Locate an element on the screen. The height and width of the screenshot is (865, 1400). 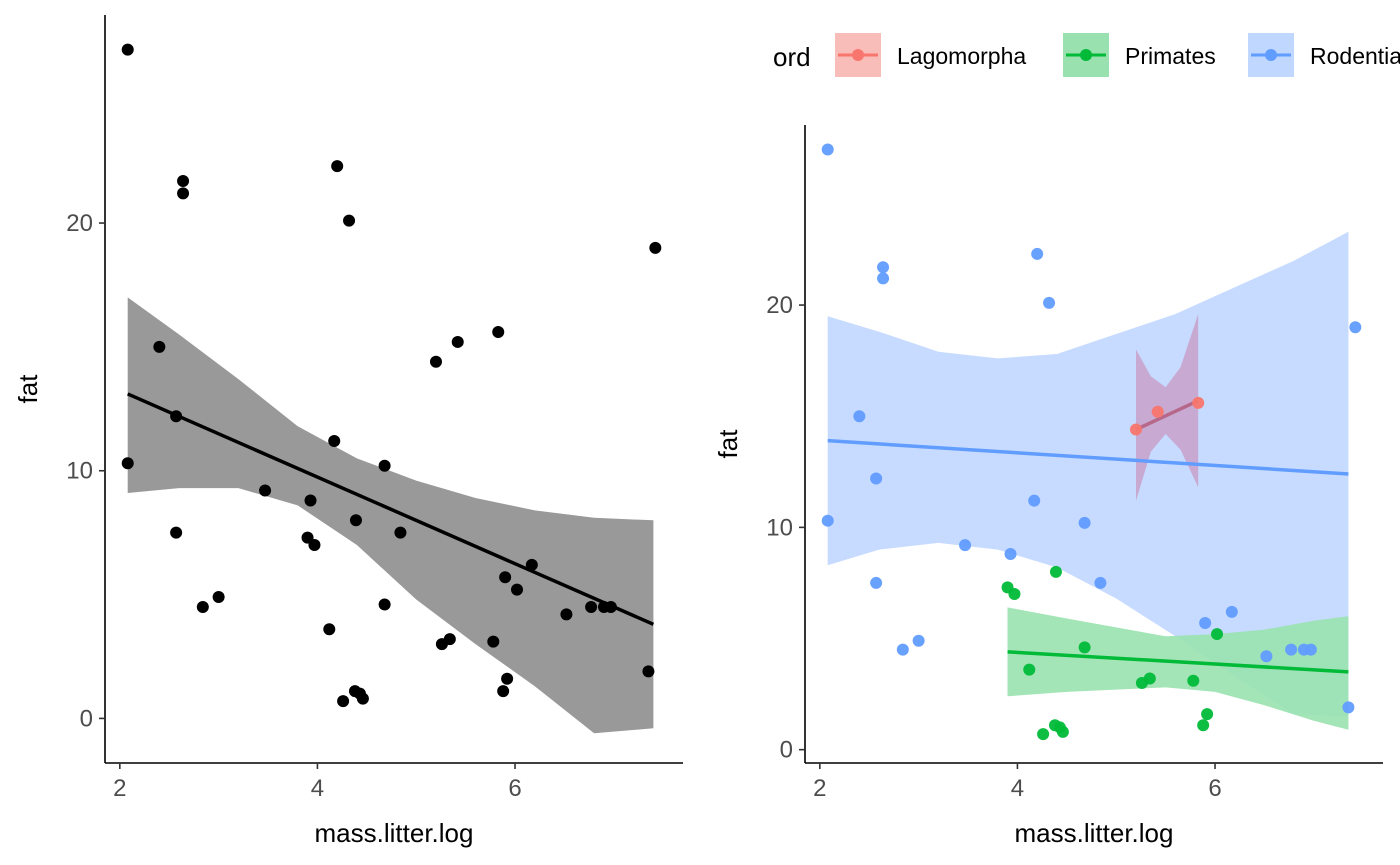
legend-label-lagomorpha: Lagomorpha is located at coordinates (961, 56).